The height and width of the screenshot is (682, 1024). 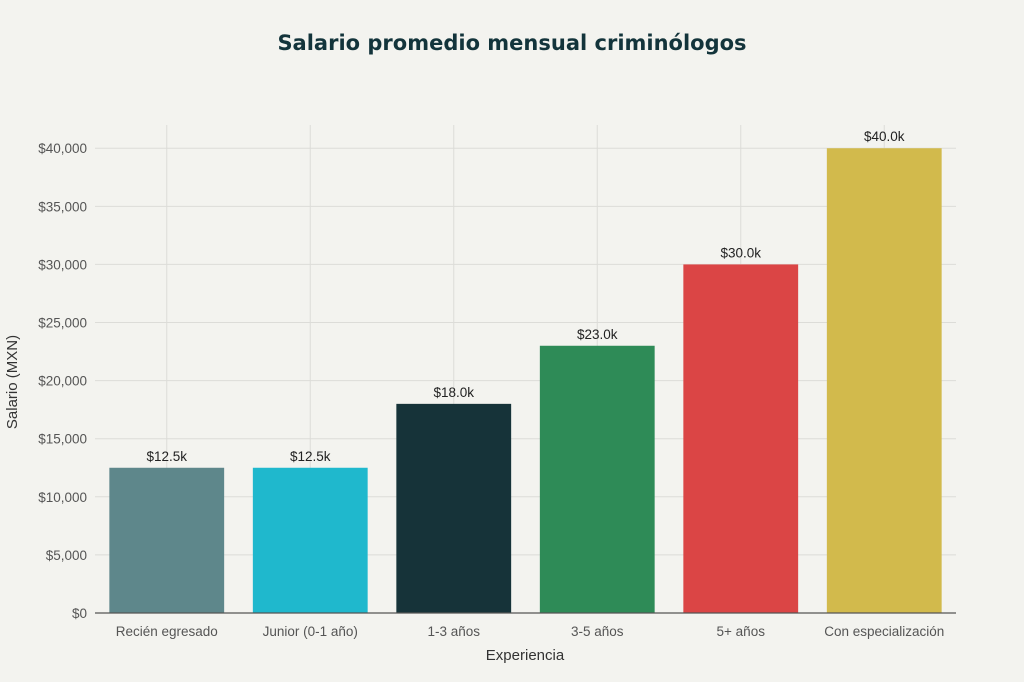 I want to click on chart-title: Salario promedio mensual criminólogos, so click(x=511, y=43).